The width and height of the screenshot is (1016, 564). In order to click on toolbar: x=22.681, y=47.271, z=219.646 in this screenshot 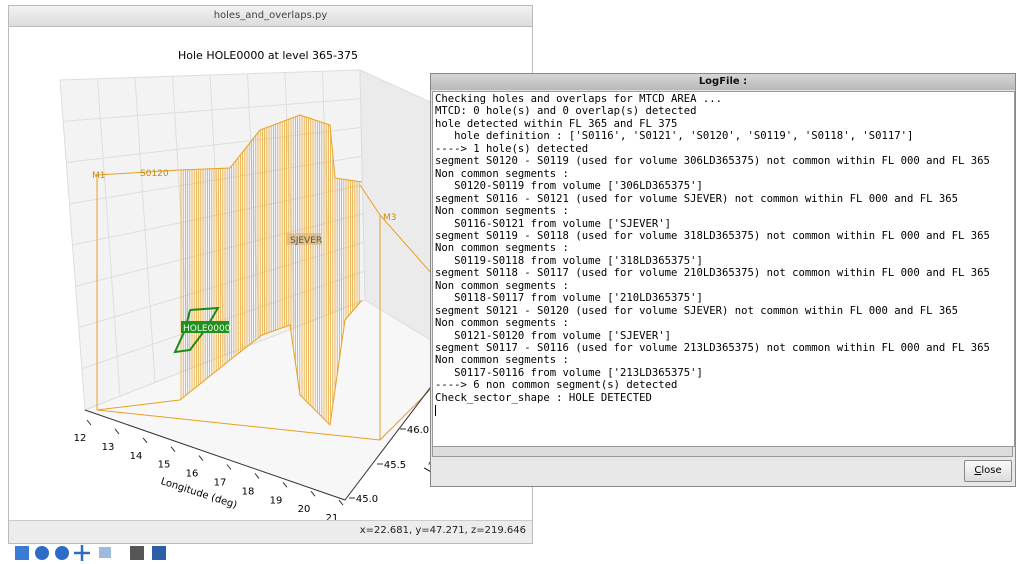, I will do `click(270, 540)`.